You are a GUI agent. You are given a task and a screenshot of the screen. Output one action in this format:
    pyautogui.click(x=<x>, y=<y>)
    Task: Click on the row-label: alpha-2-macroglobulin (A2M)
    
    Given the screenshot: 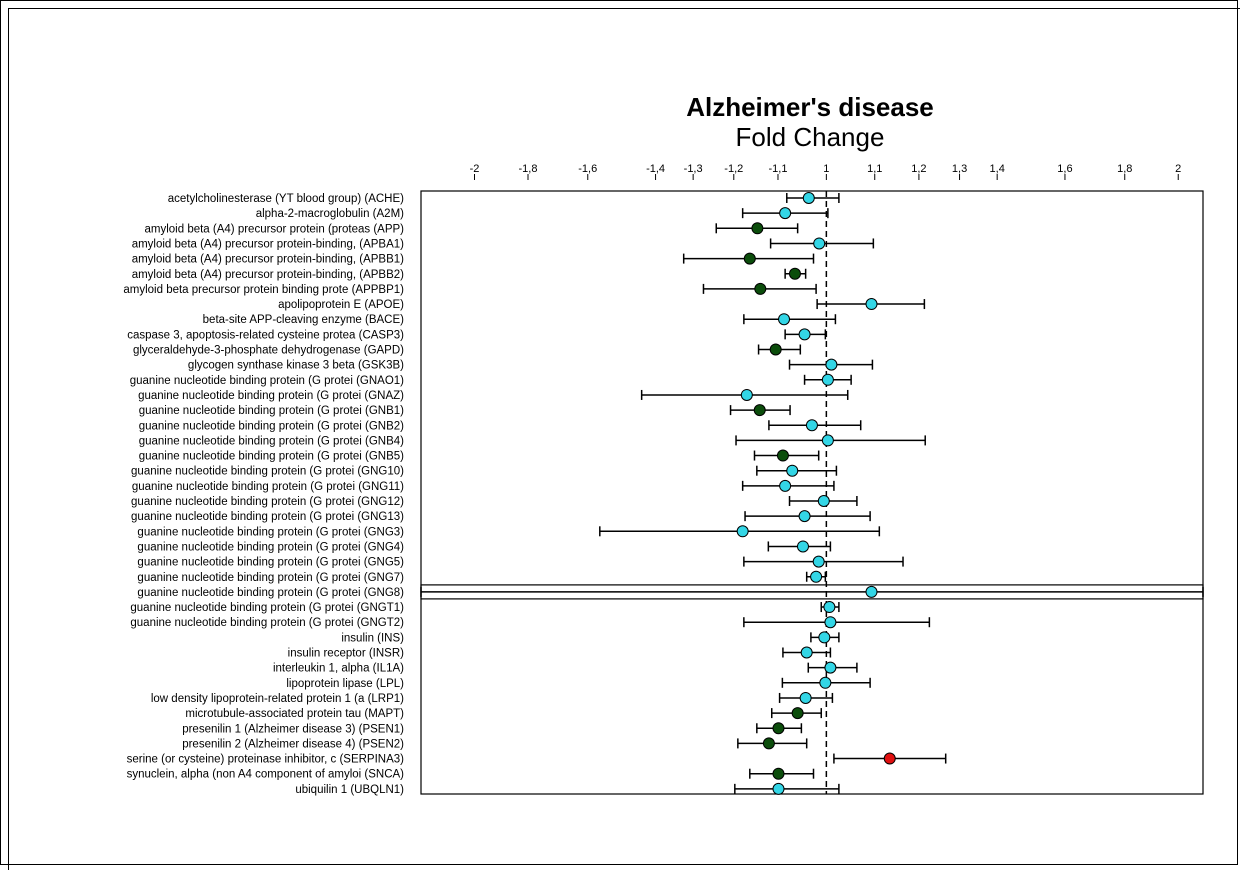 What is the action you would take?
    pyautogui.click(x=330, y=214)
    